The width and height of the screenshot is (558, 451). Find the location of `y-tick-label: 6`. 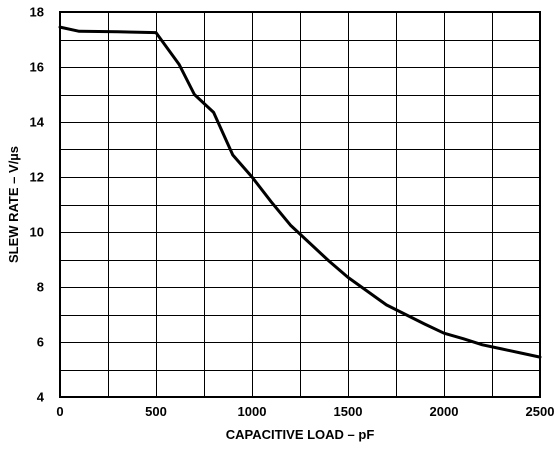

y-tick-label: 6 is located at coordinates (40, 342).